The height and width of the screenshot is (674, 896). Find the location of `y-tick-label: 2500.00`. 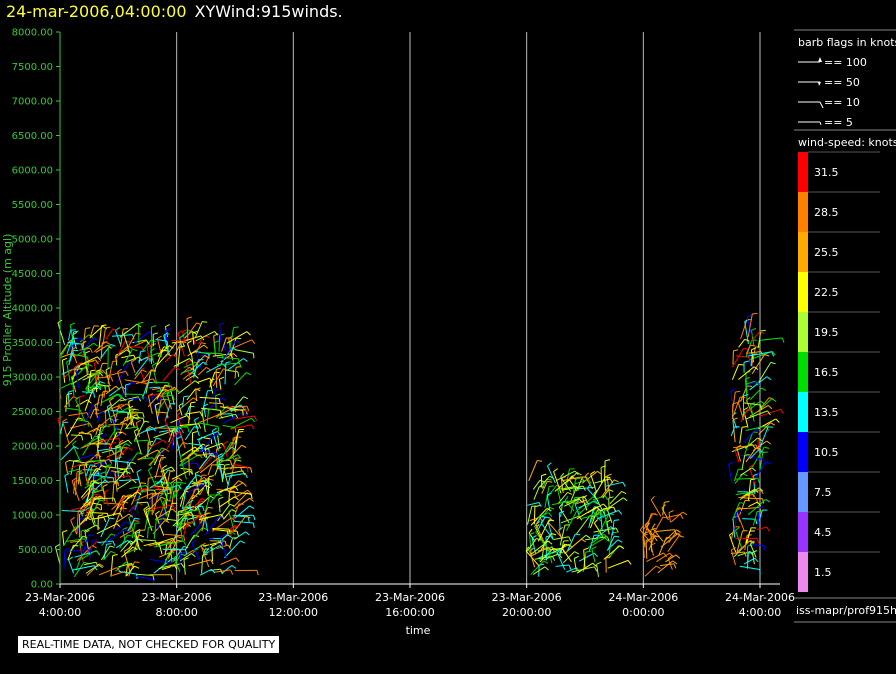

y-tick-label: 2500.00 is located at coordinates (32, 412).